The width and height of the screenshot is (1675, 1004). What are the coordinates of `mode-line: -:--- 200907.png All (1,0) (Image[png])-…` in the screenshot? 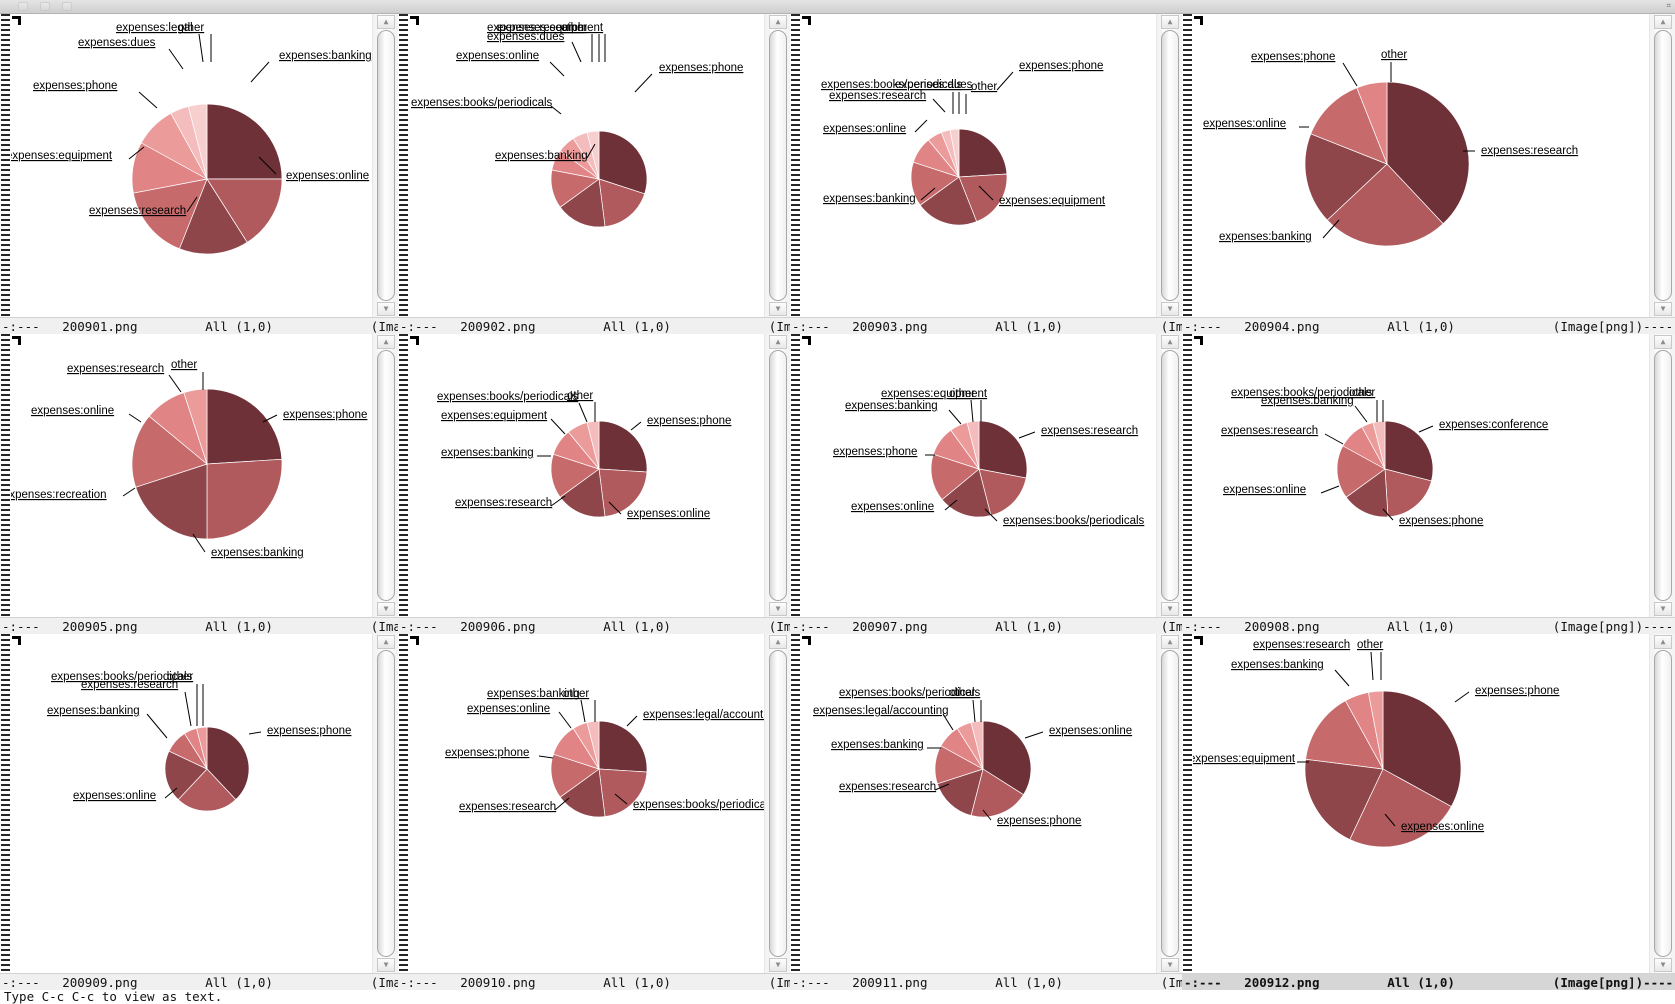 It's located at (986, 625).